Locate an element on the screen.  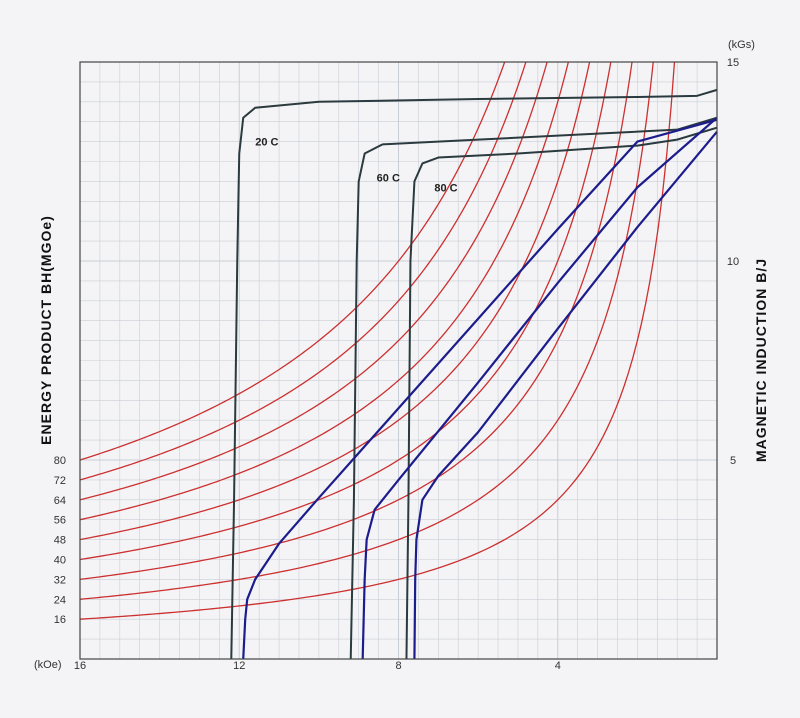
energy-product-label: 48 is located at coordinates (60, 541).